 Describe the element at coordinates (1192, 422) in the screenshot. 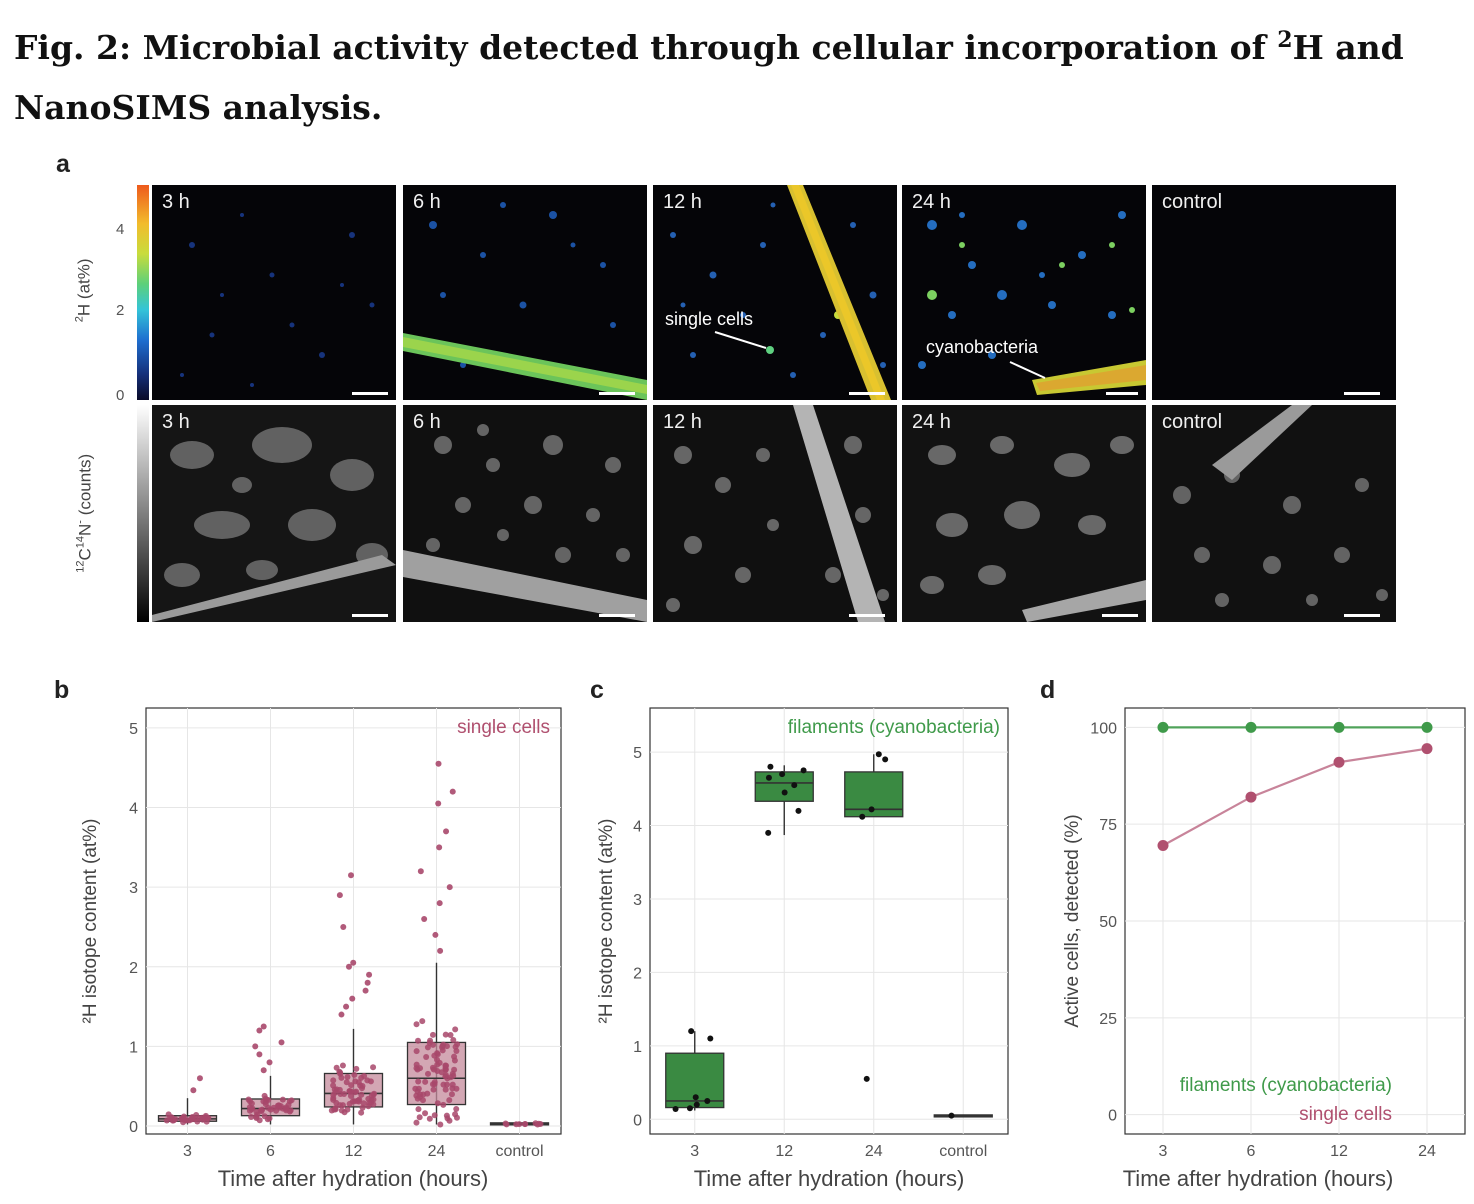

I see `tile-label: control` at that location.